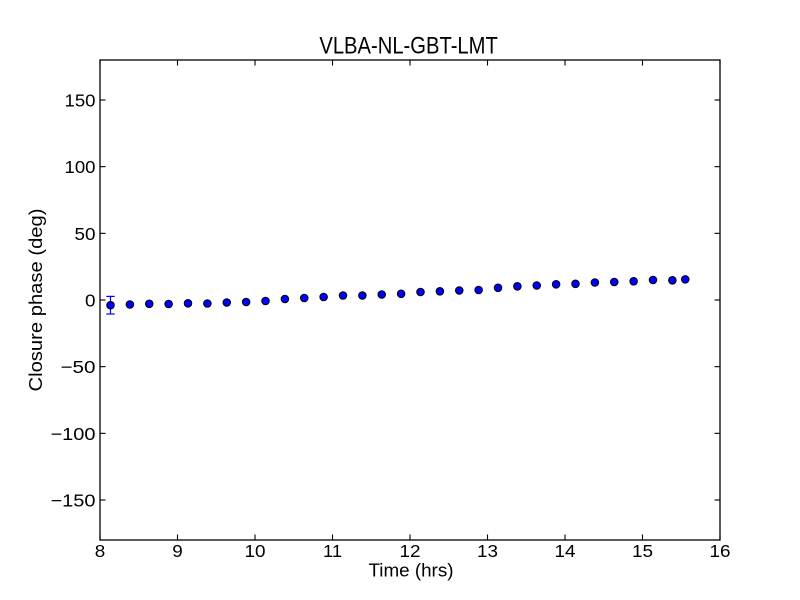  I want to click on svg-text: −50, so click(78, 367).